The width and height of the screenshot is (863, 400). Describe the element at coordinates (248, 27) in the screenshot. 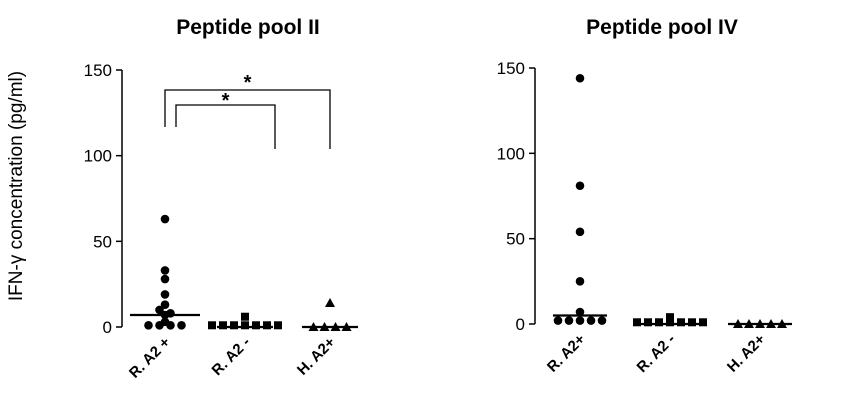

I see `chart-title: Peptide pool II` at that location.